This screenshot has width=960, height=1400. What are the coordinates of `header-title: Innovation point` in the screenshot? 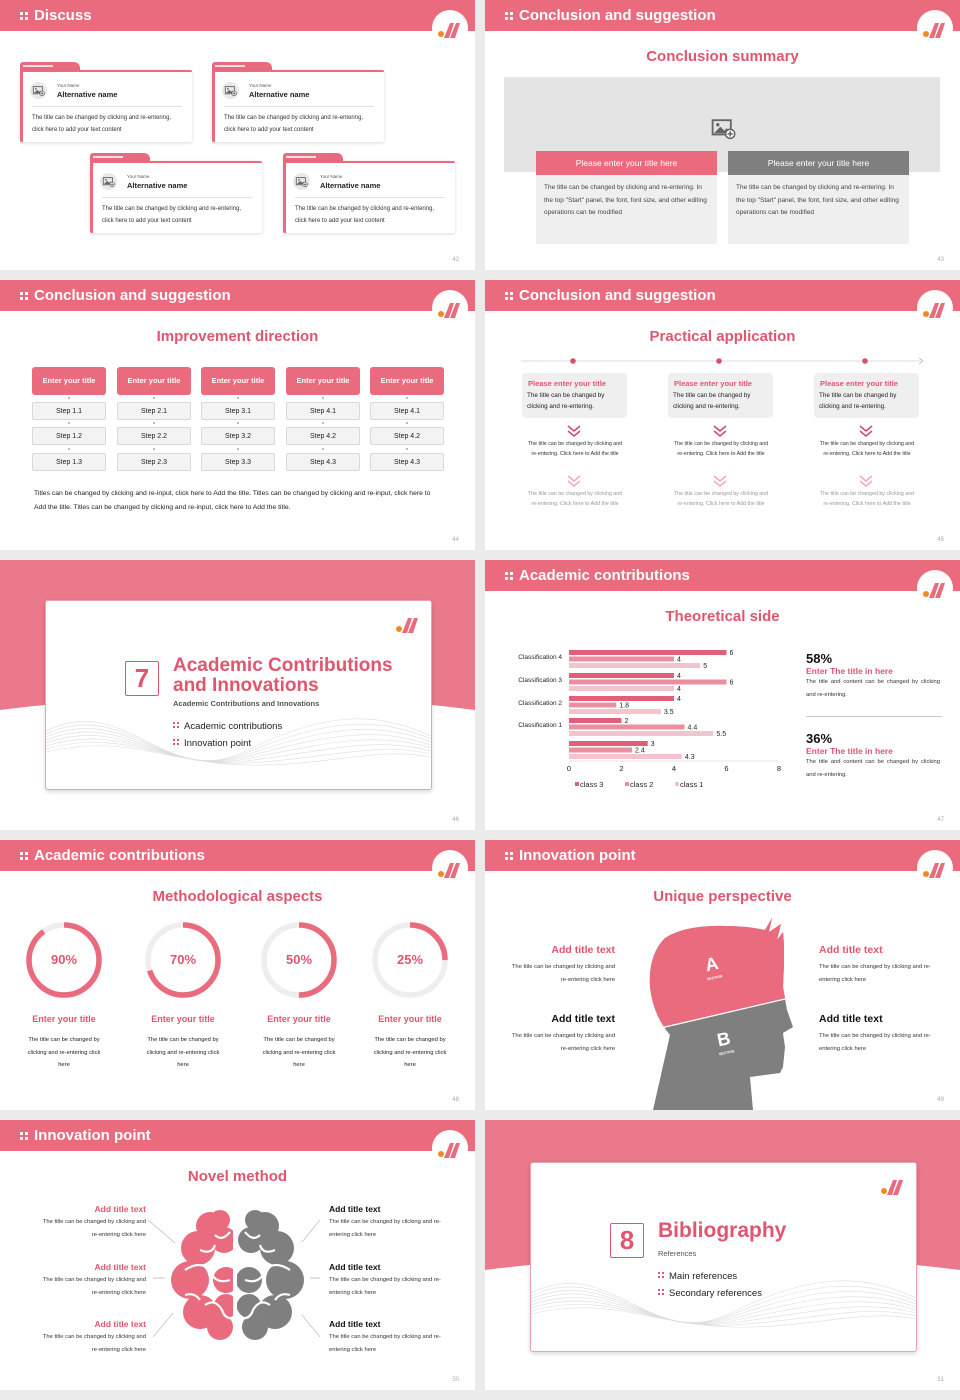 It's located at (577, 855).